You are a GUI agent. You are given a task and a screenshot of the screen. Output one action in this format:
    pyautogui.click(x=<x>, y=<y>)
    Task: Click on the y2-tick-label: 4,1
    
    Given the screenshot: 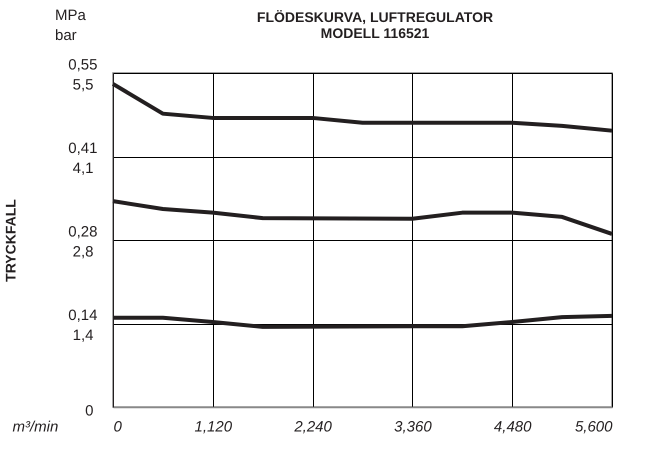 What is the action you would take?
    pyautogui.click(x=83, y=168)
    